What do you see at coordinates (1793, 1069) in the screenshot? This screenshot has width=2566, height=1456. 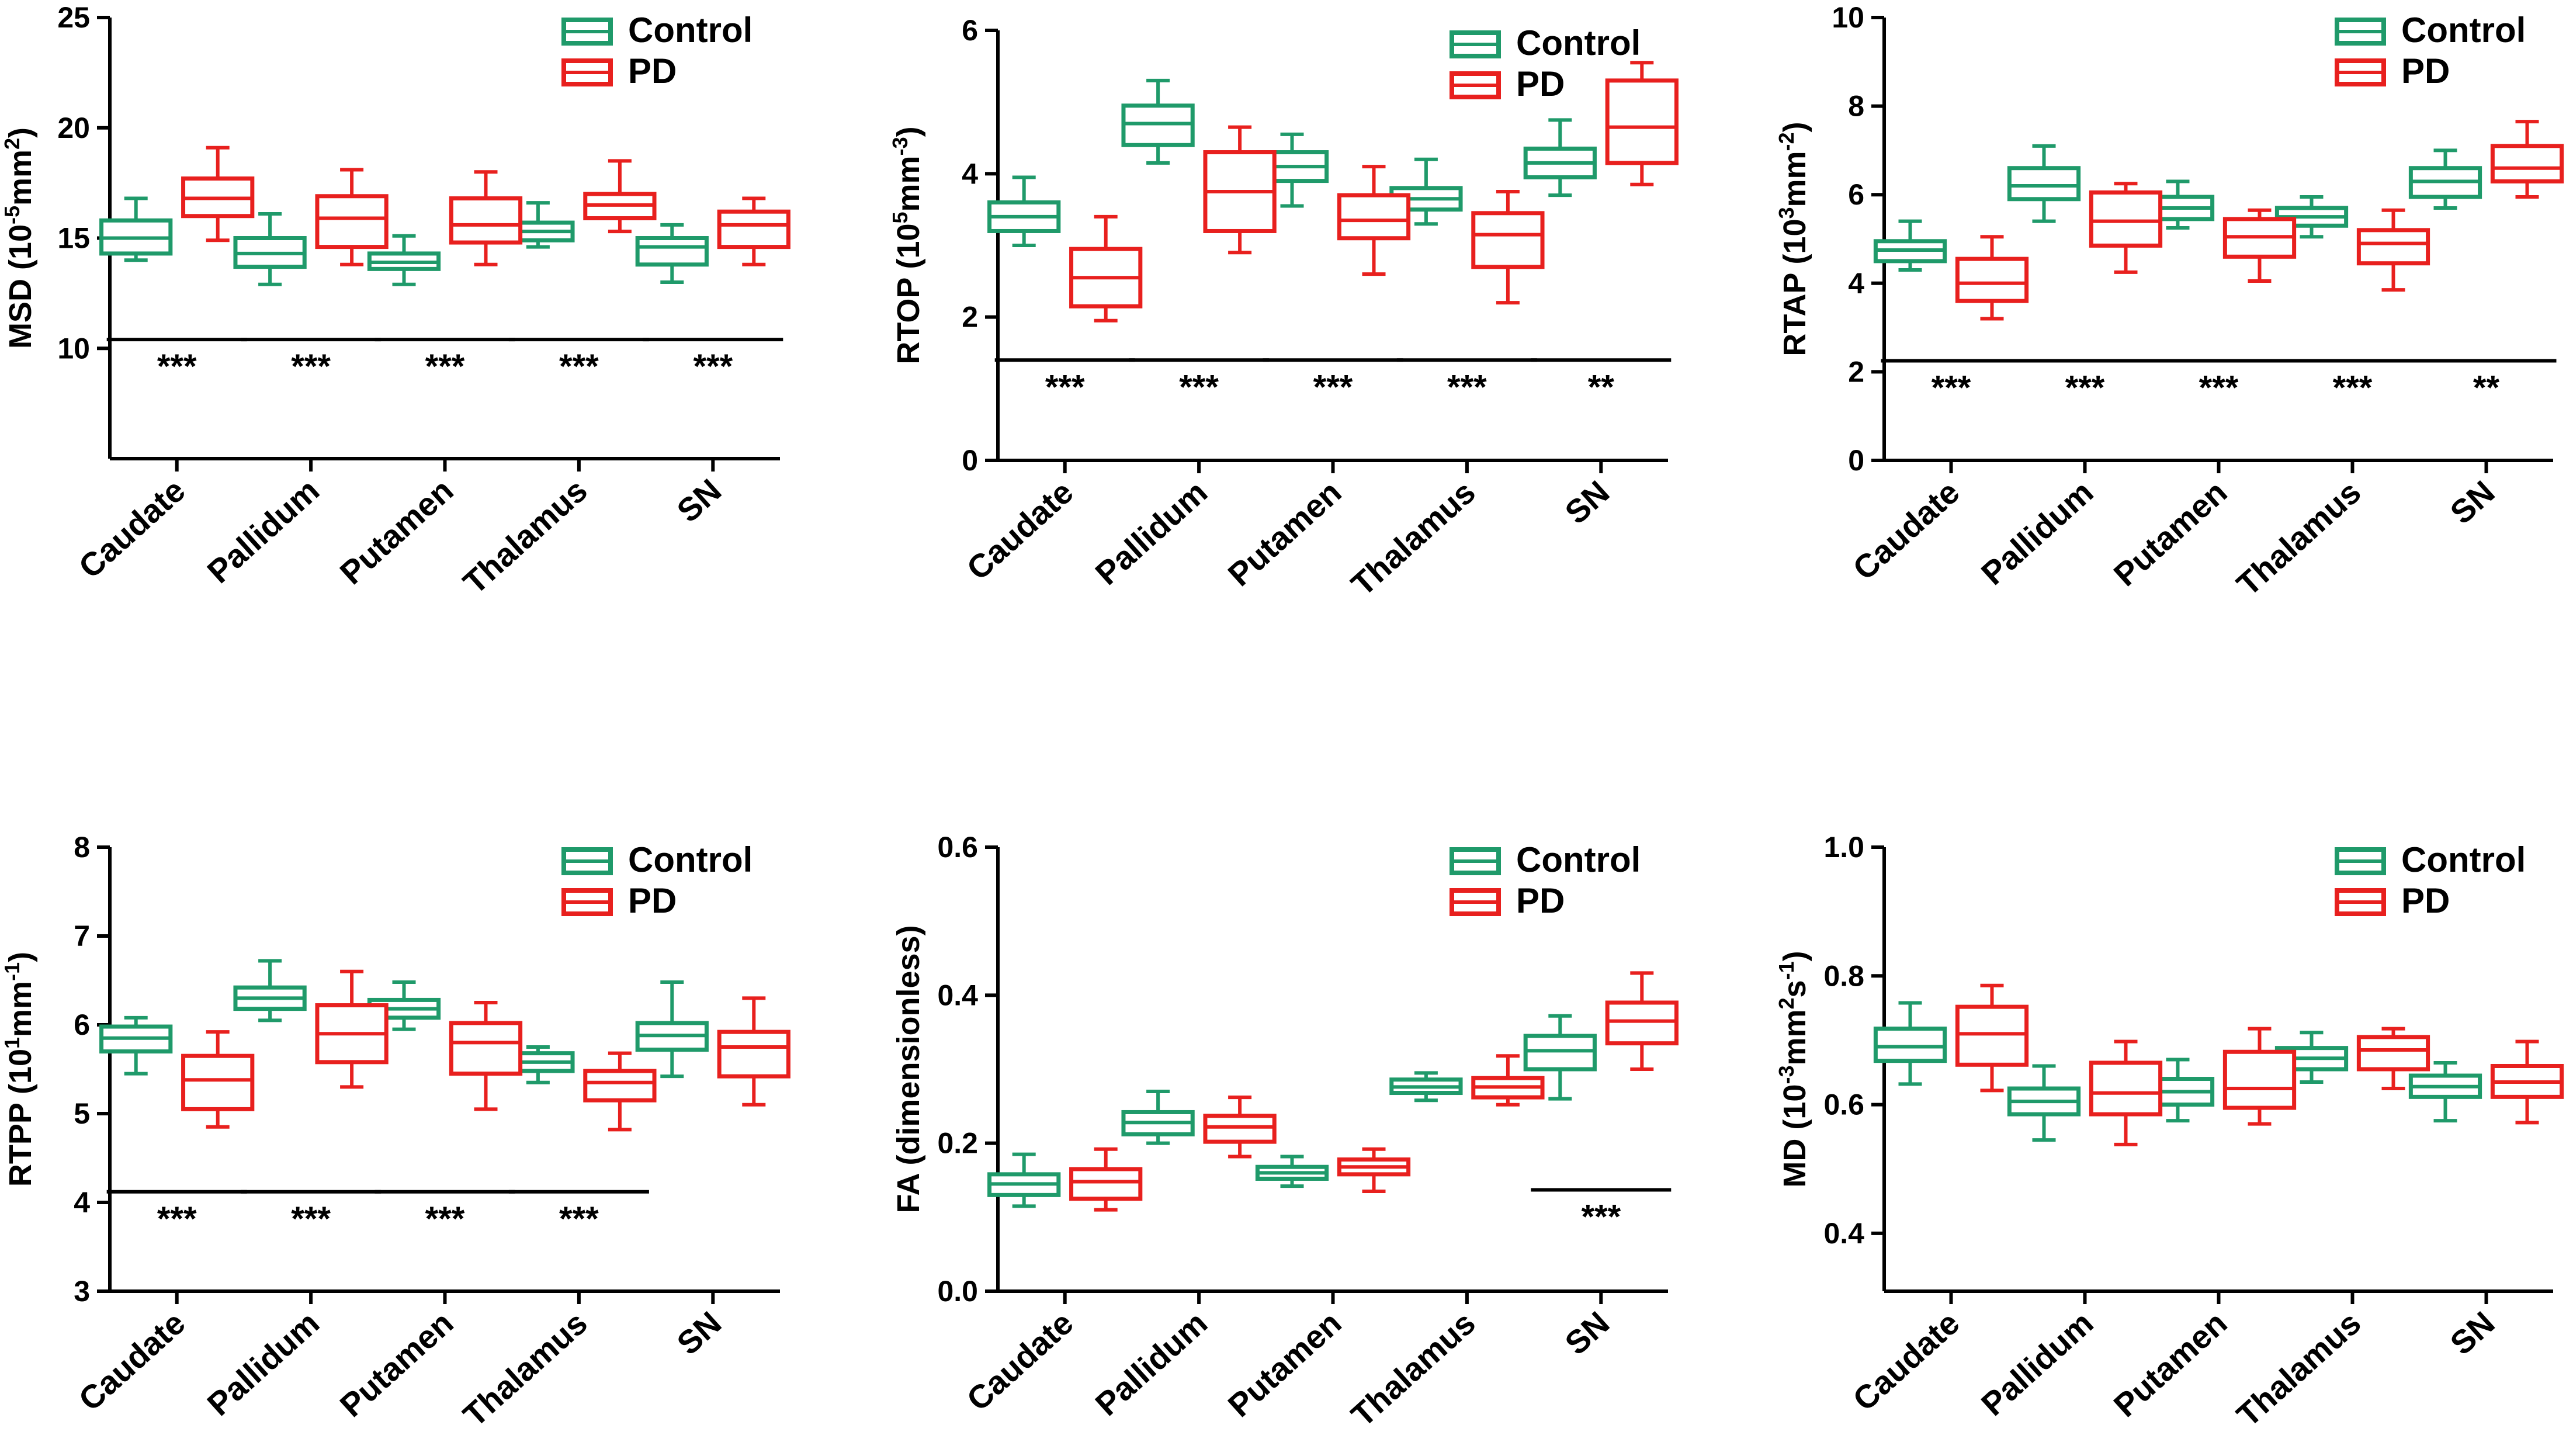 I see `y-axis-label: MD (10-3mm2s-1)` at bounding box center [1793, 1069].